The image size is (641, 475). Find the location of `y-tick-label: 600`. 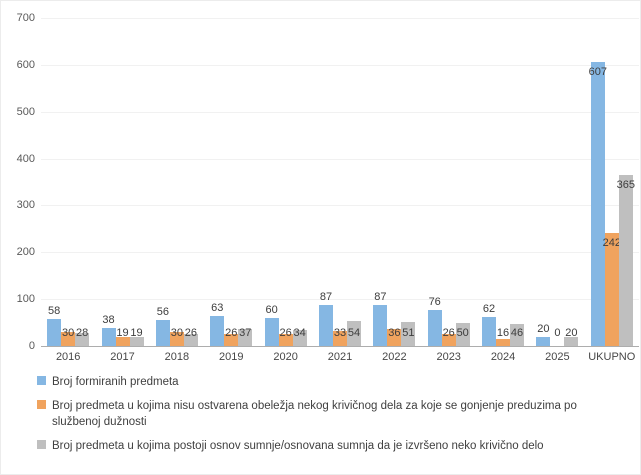

y-tick-label: 600 is located at coordinates (25, 64).